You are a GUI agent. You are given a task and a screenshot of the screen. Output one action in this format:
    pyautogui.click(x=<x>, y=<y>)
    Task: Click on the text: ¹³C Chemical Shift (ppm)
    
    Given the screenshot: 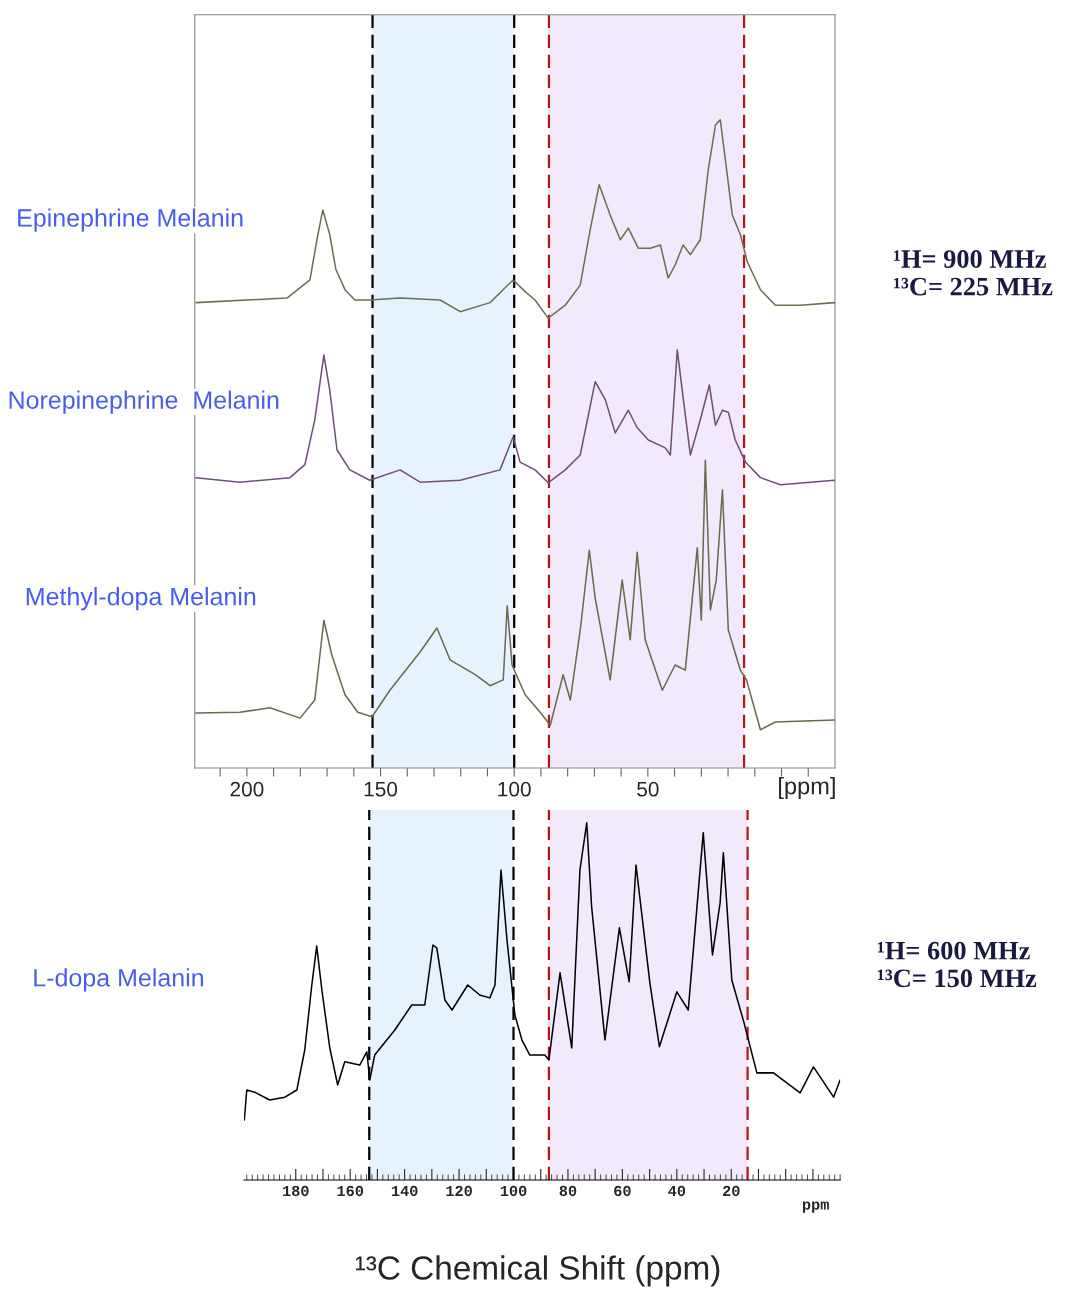 What is the action you would take?
    pyautogui.click(x=537, y=1271)
    